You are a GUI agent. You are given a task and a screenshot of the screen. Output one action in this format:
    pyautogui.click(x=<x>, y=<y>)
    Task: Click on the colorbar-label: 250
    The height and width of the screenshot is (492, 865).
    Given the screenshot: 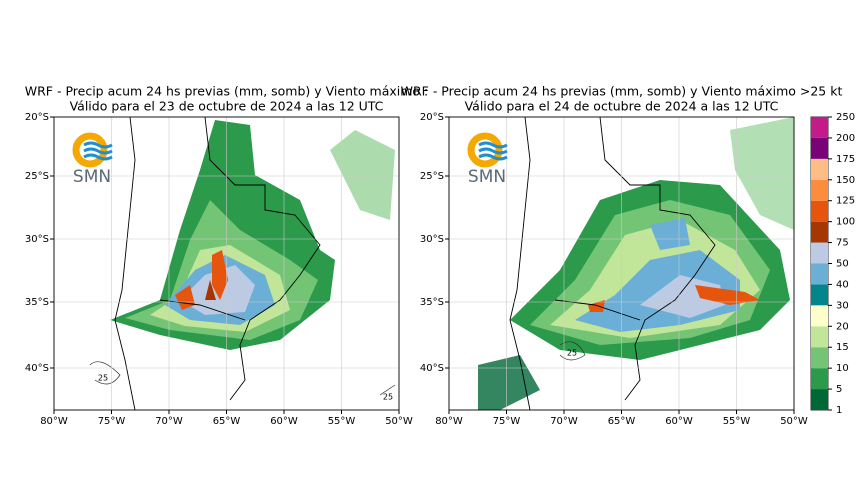 What is the action you would take?
    pyautogui.click(x=845, y=117)
    